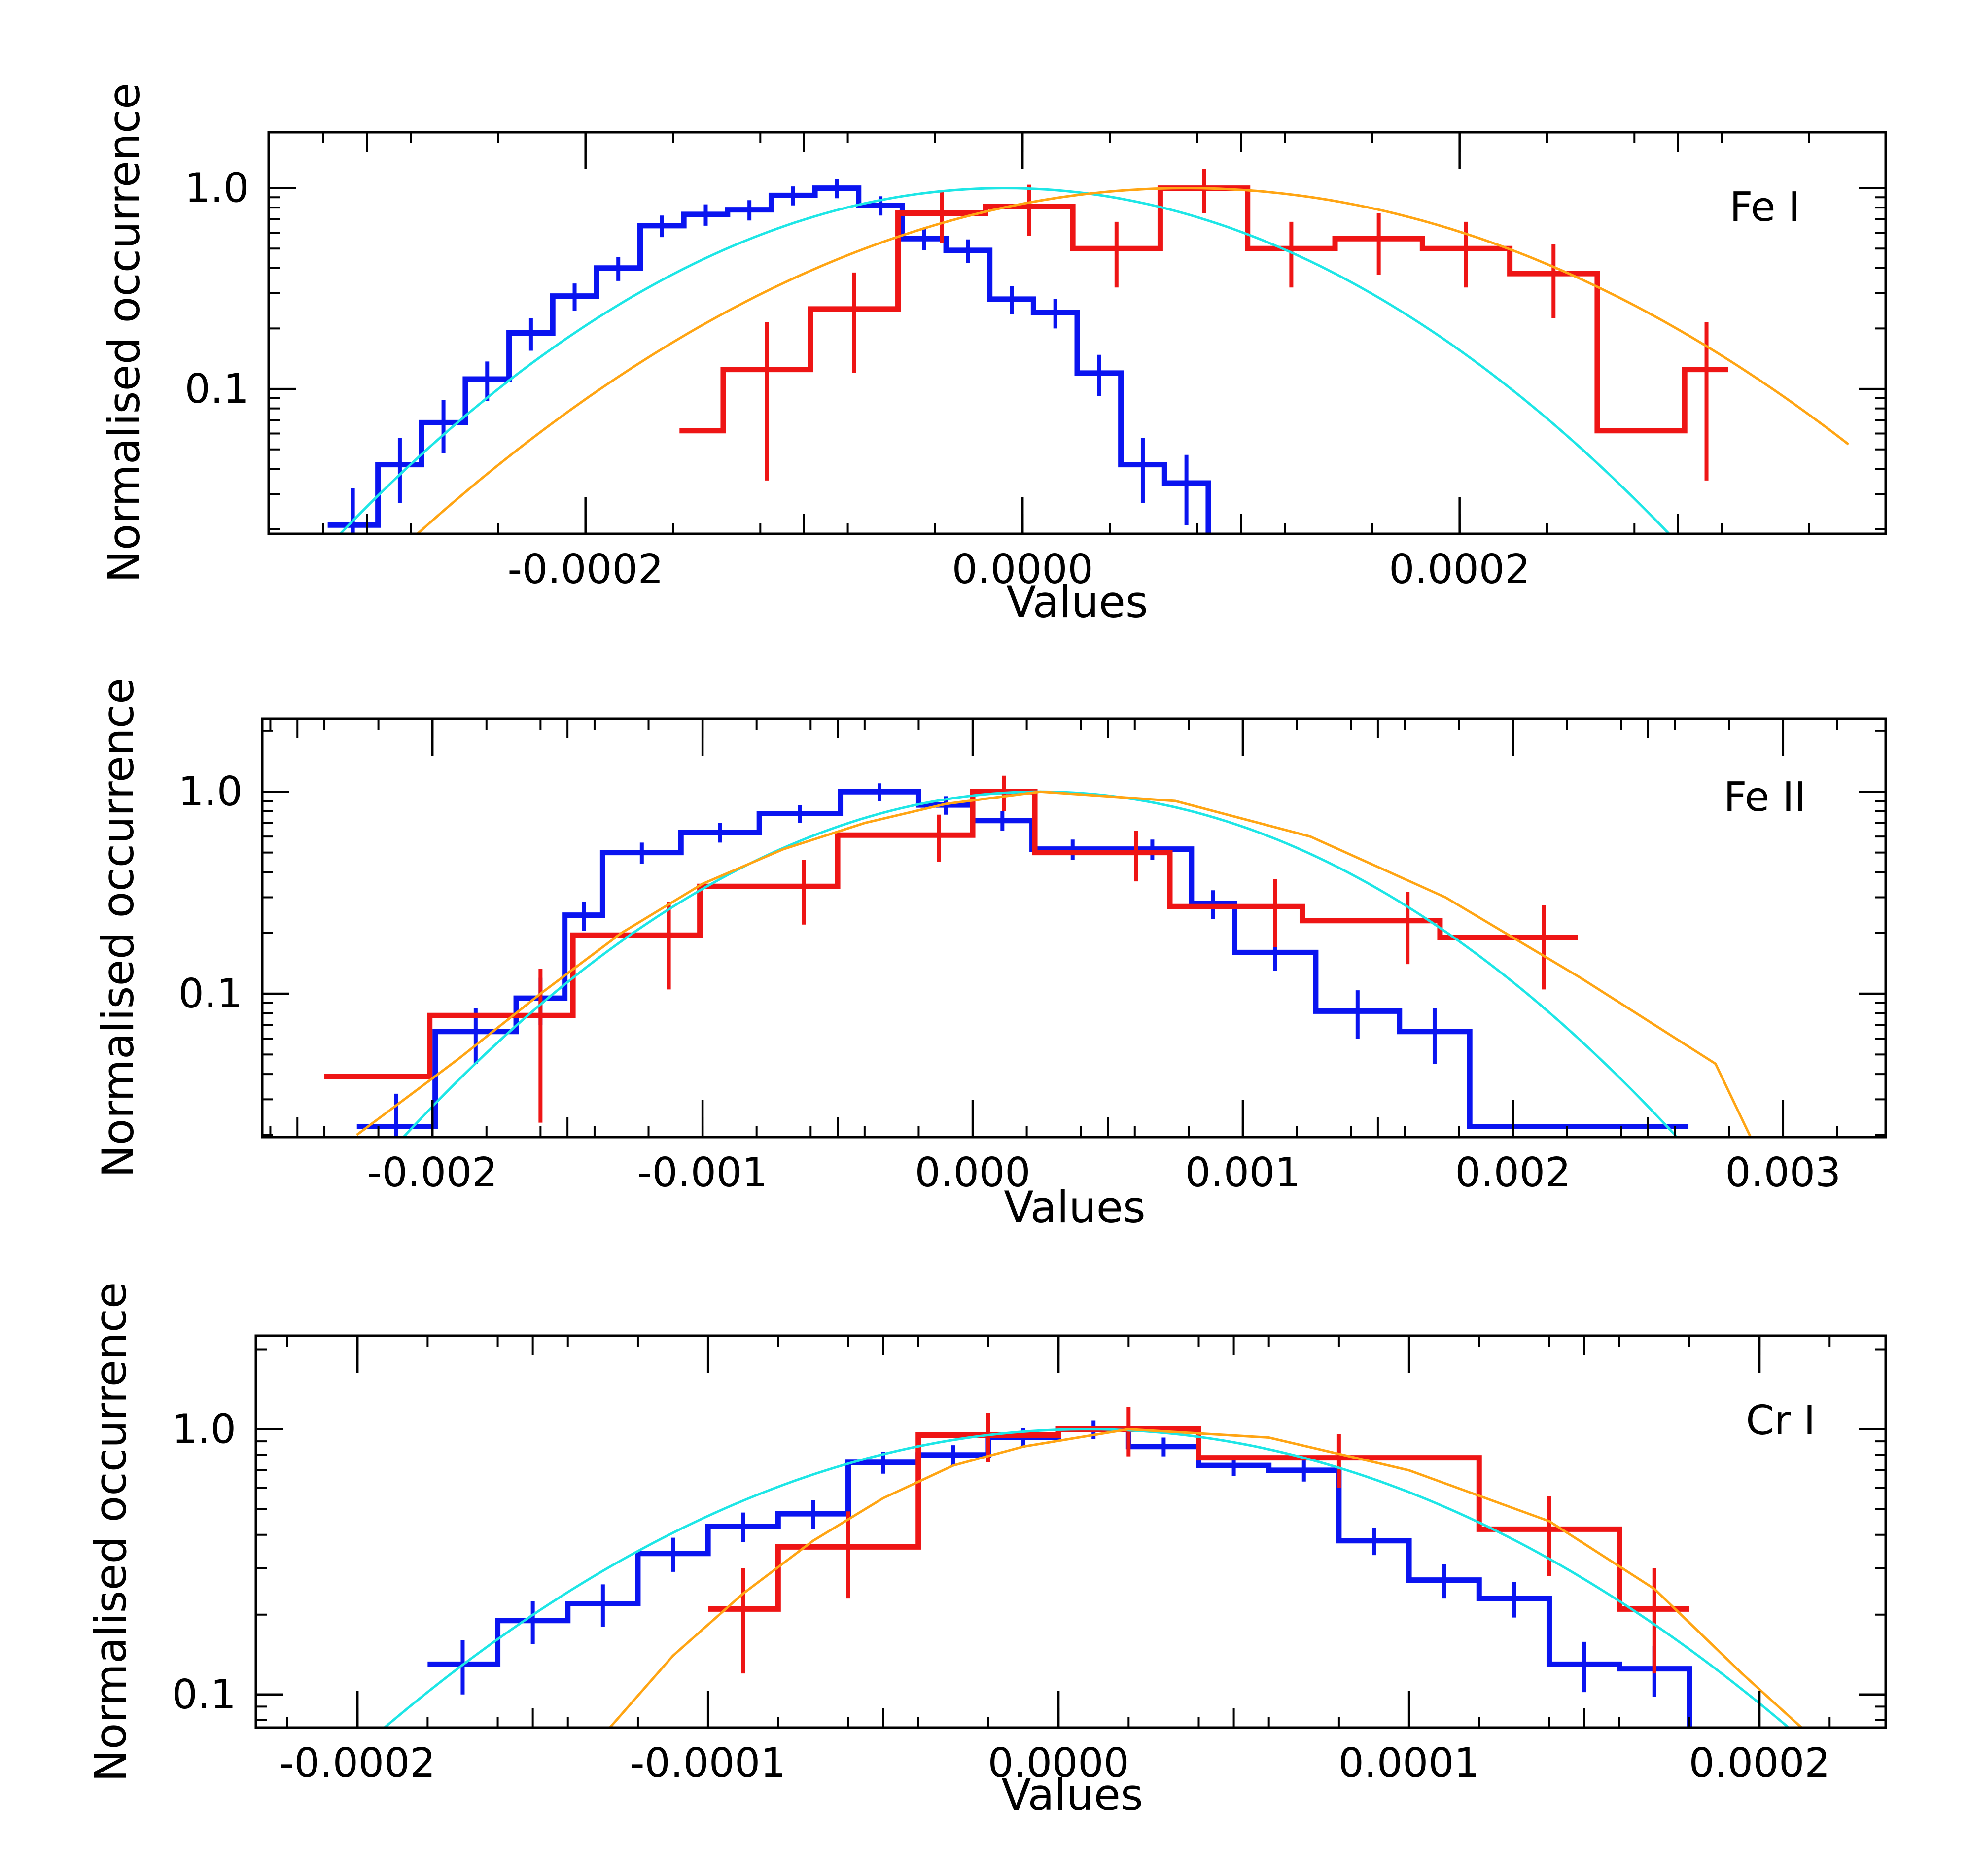 This screenshot has height=1876, width=1969. Describe the element at coordinates (1203, 309) in the screenshot. I see `fe-i-red-histogram-steps` at that location.